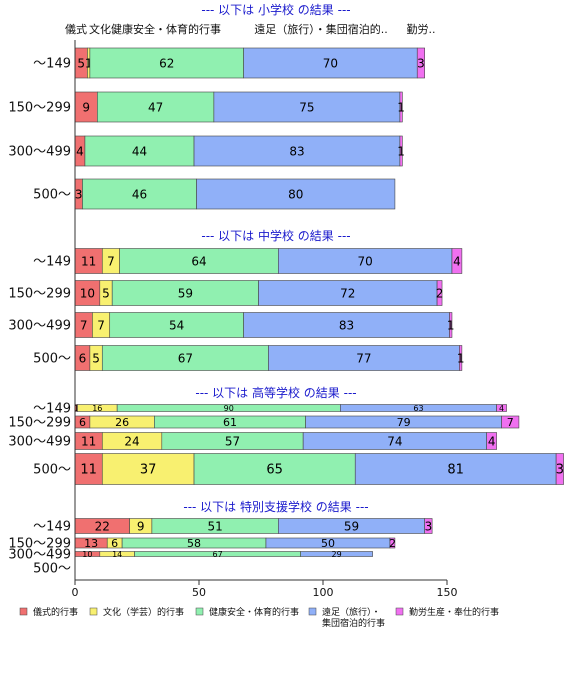 Image resolution: width=580 pixels, height=694 pixels. What do you see at coordinates (88, 261) in the screenshot?
I see `segment-value-label: 11` at bounding box center [88, 261].